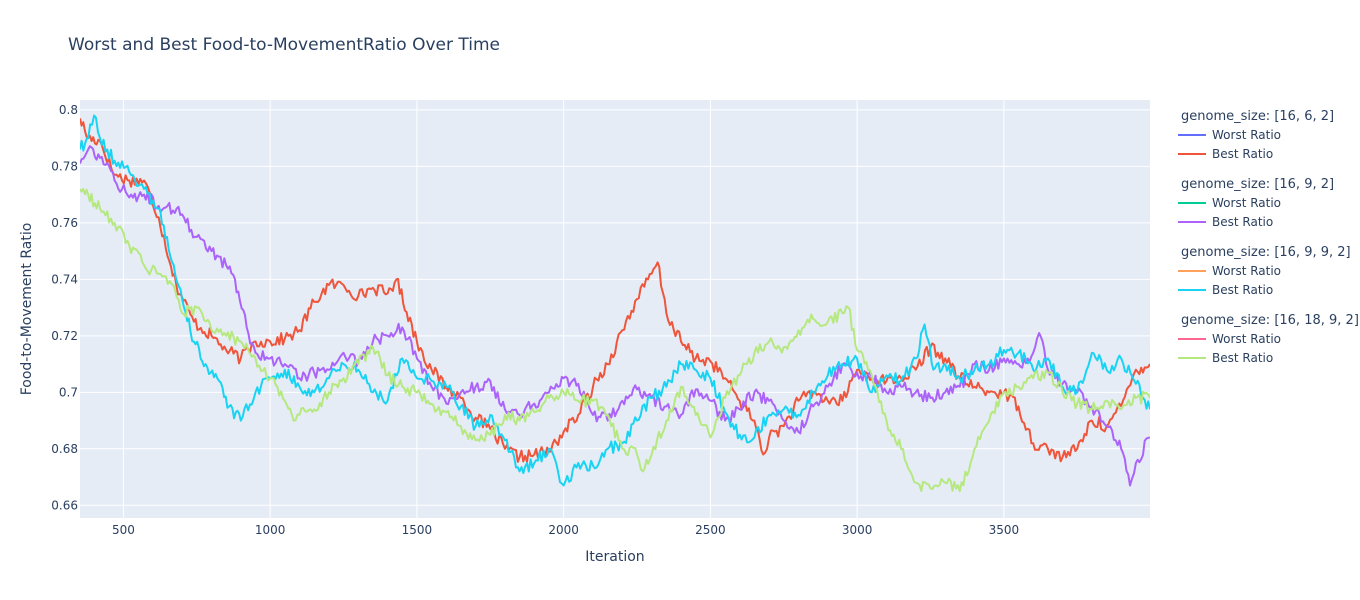  Describe the element at coordinates (1004, 530) in the screenshot. I see `x-tick-label: 3500` at that location.